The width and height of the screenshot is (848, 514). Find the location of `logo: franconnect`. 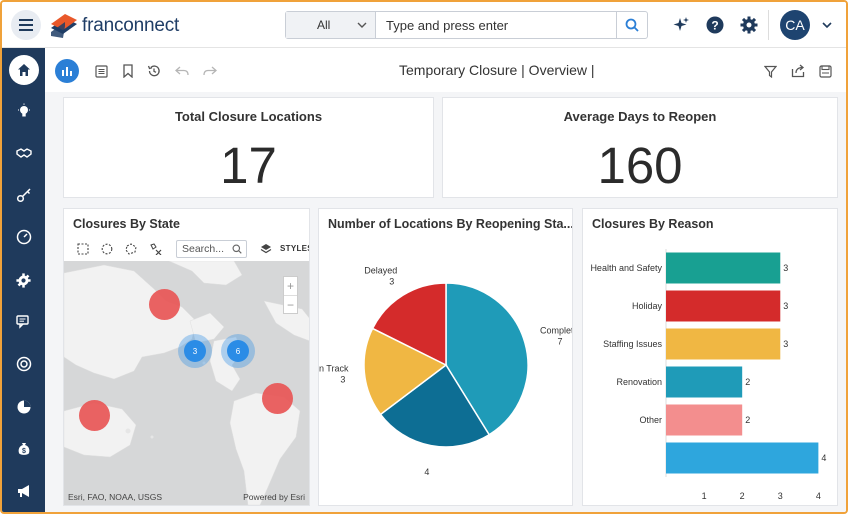

logo: franconnect is located at coordinates (114, 26).